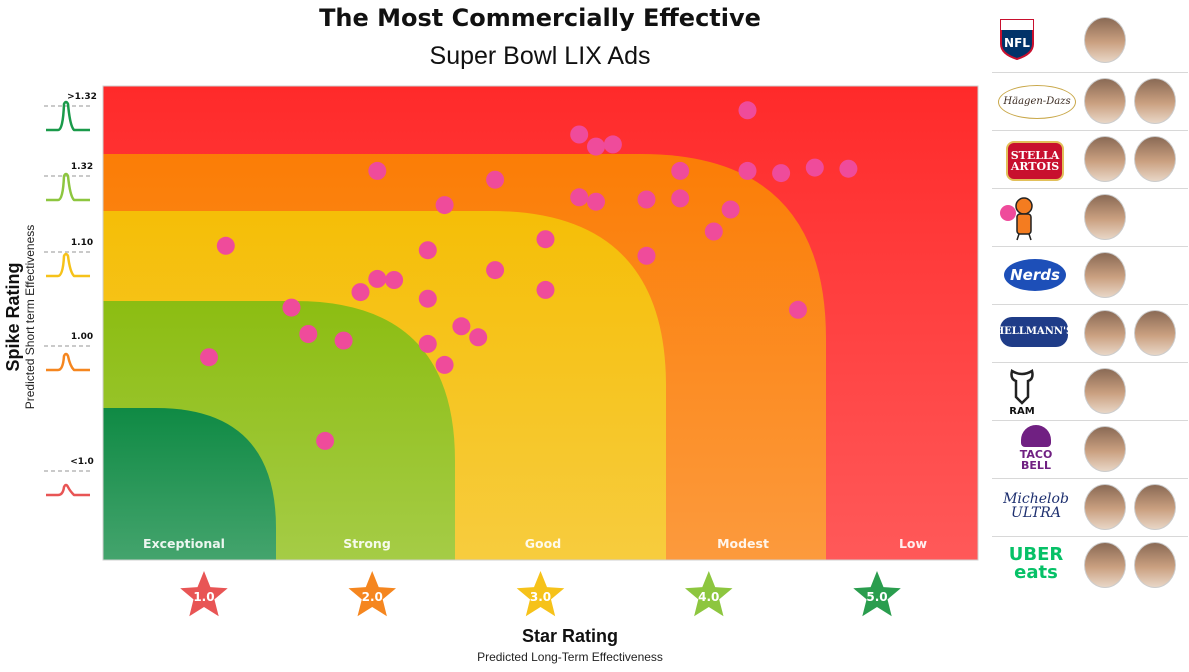 The height and width of the screenshot is (672, 1189). I want to click on nfl-logo: NFL, so click(1036, 39).